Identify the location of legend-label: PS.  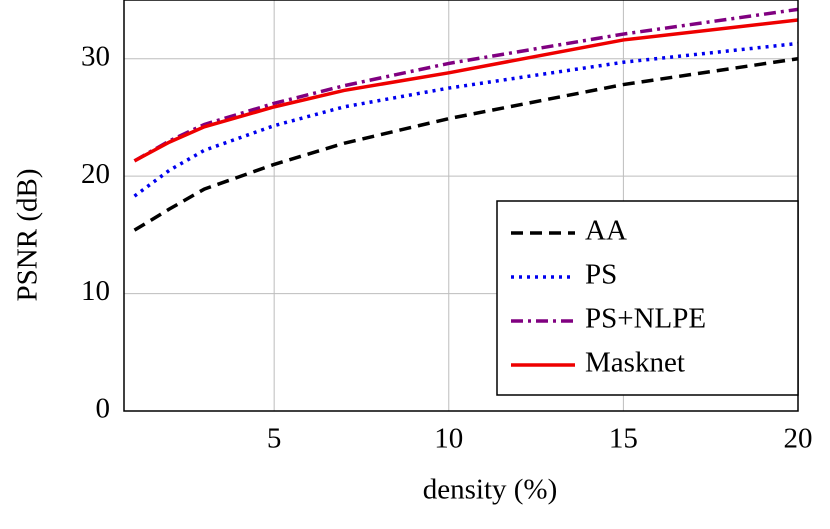
(601, 275).